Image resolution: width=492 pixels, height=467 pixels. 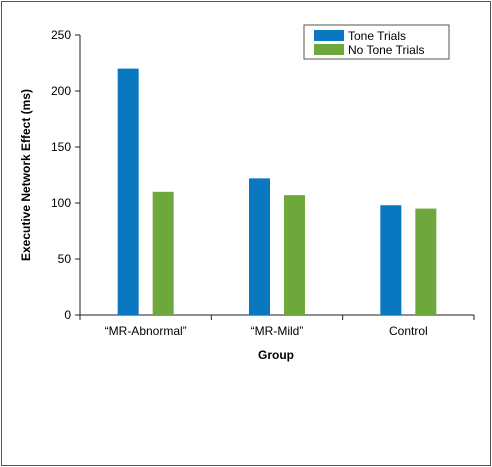 What do you see at coordinates (26, 175) in the screenshot?
I see `y-axis-title: Executive Network Effect (ms)` at bounding box center [26, 175].